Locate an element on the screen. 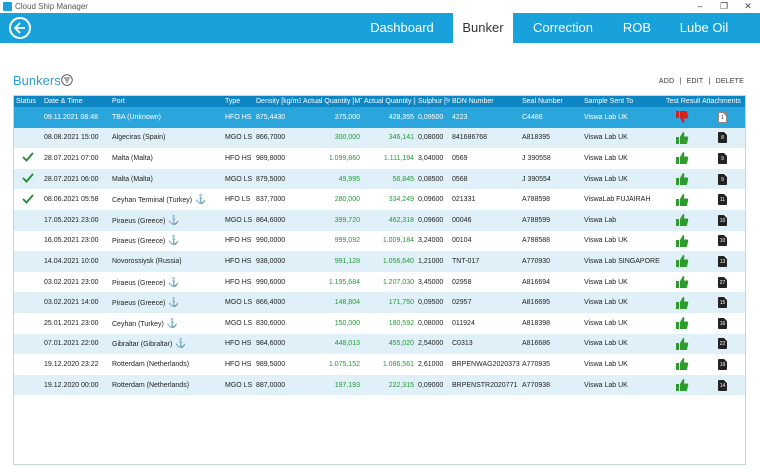  window-title: Cloud Ship Manager is located at coordinates (51, 6).